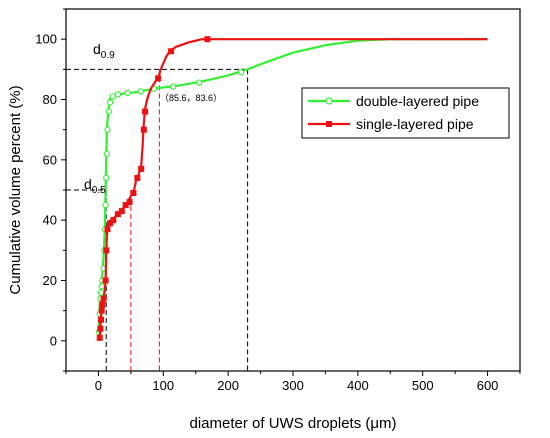  I want to click on d05-label-sub: 0.5, so click(99, 190).